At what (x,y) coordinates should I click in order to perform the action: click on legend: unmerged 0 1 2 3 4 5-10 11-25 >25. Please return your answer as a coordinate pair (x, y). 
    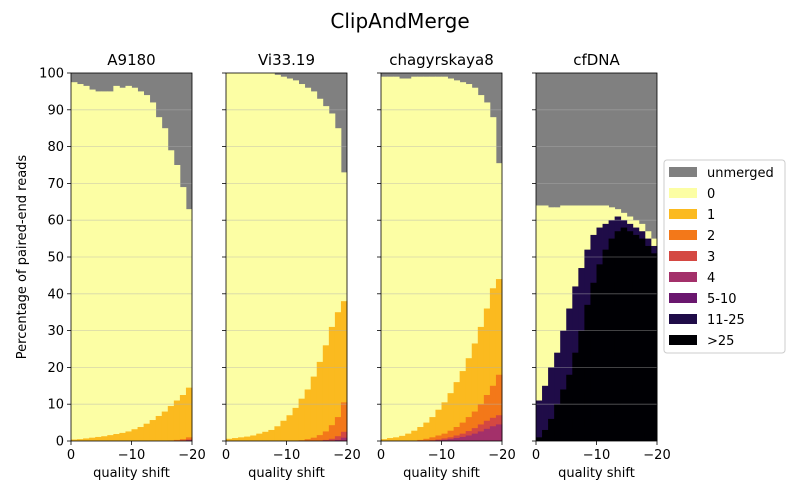
    Looking at the image, I should click on (724, 256).